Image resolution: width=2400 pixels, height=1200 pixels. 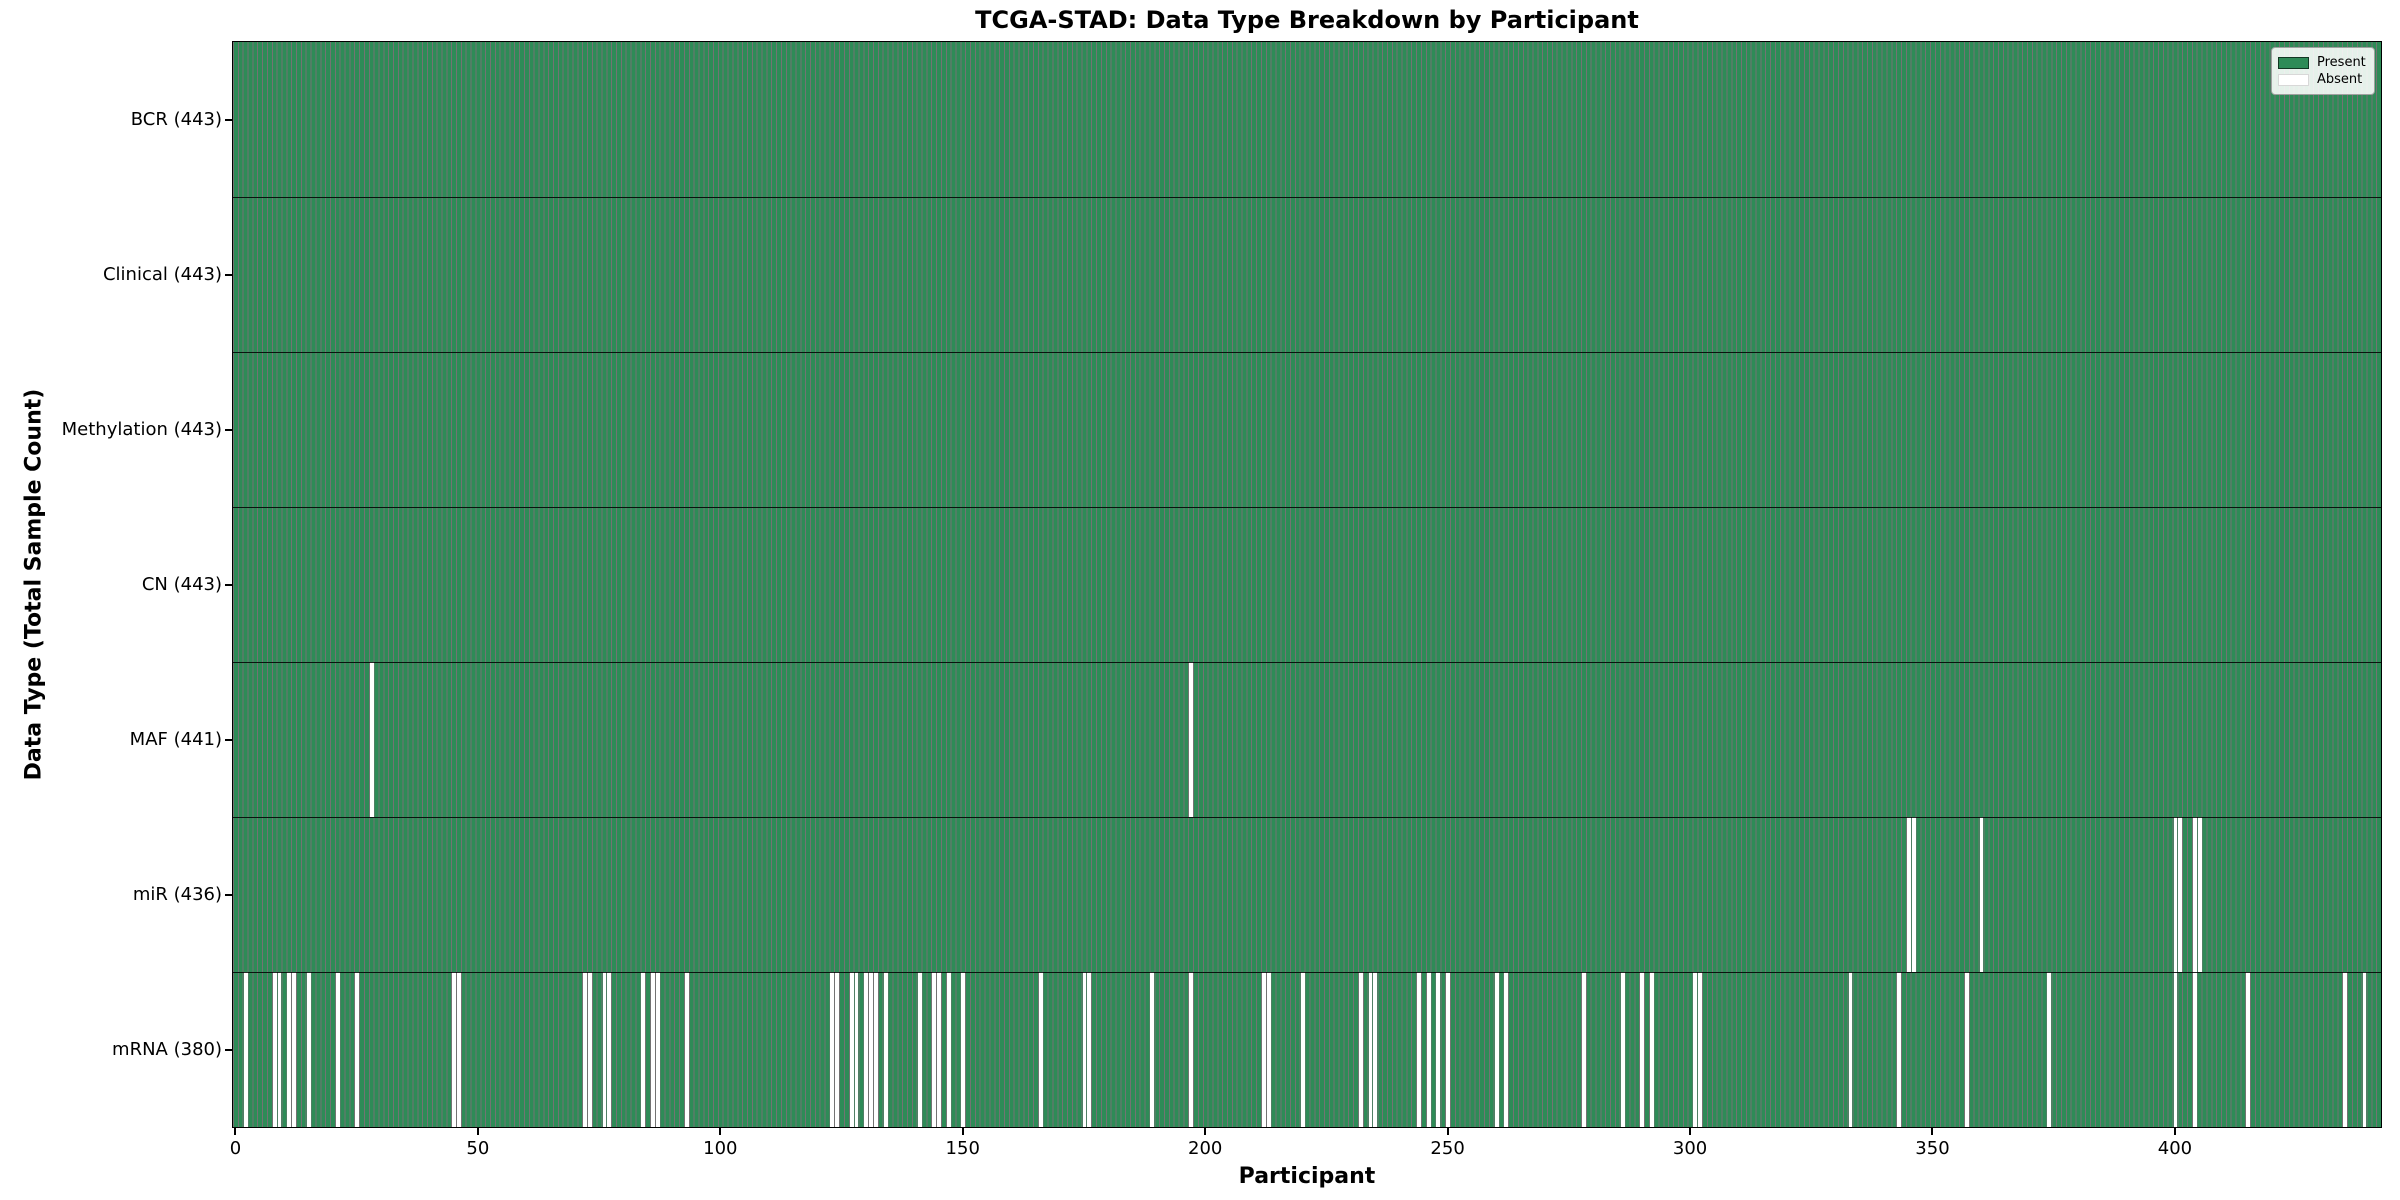 I want to click on absent-swatch-icon, so click(x=2293, y=79).